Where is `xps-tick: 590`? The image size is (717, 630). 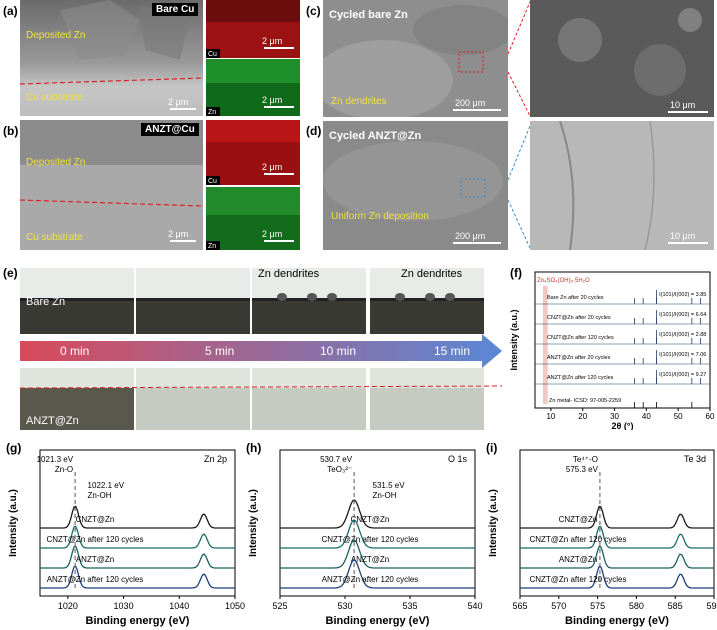
xps-tick: 590 is located at coordinates (711, 606).